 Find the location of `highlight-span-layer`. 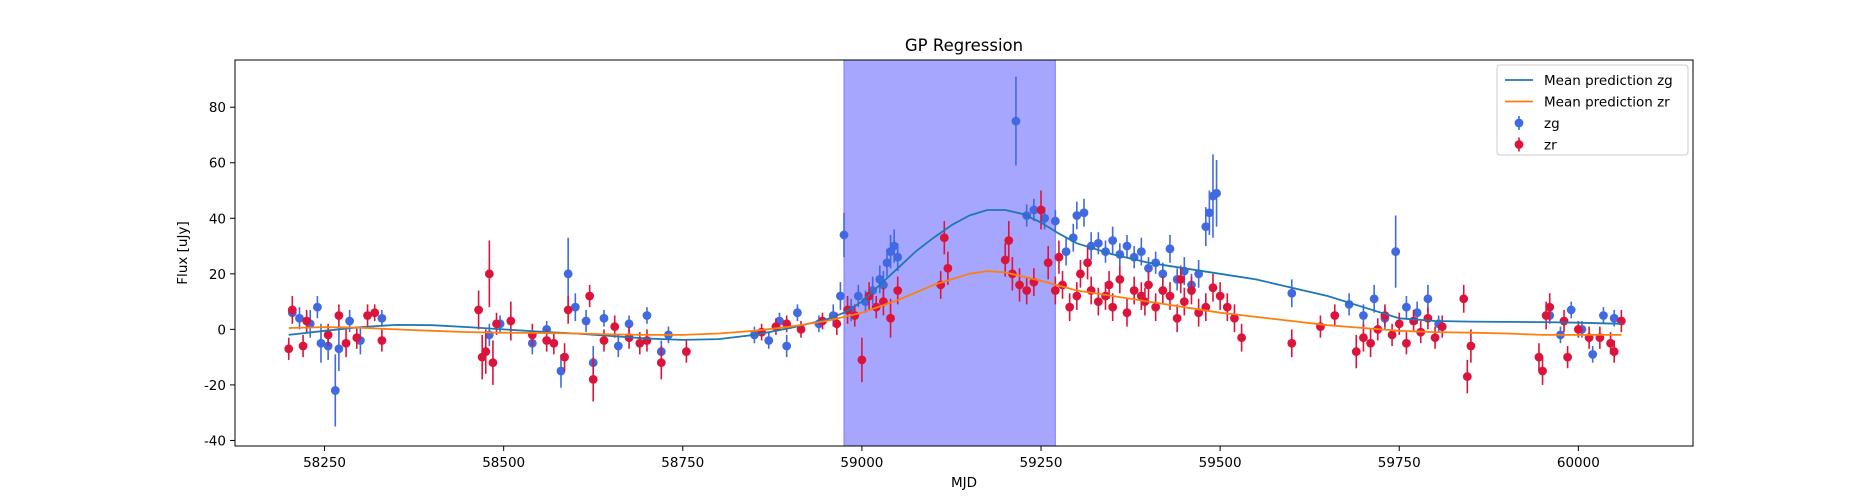

highlight-span-layer is located at coordinates (949, 253).